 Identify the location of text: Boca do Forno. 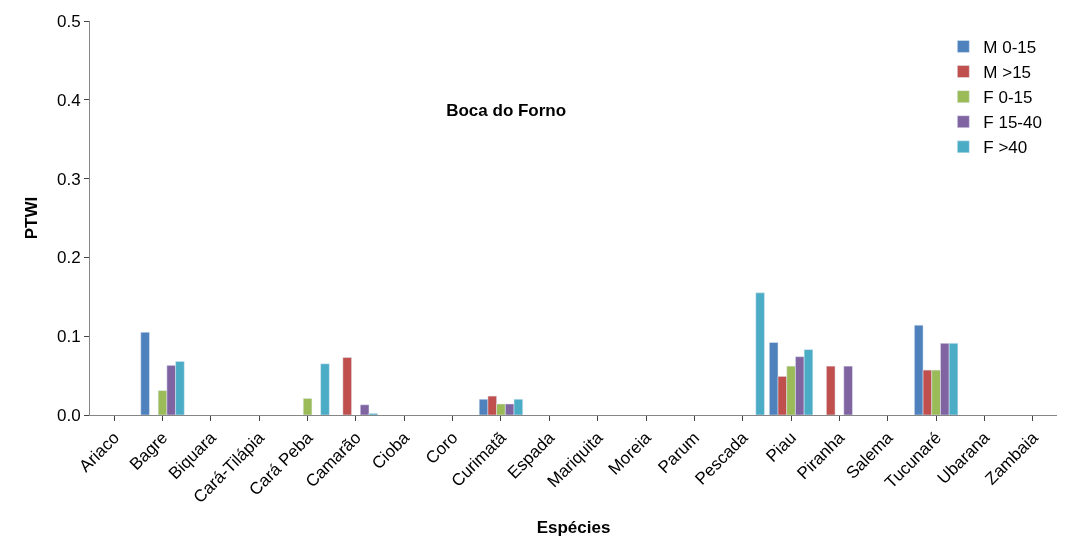
(506, 110).